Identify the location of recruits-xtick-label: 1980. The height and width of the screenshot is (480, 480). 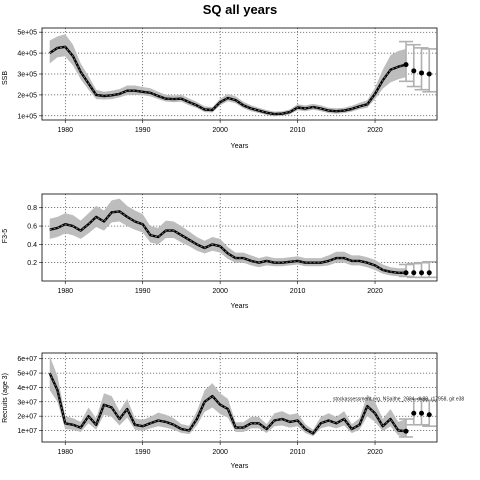
(65, 452).